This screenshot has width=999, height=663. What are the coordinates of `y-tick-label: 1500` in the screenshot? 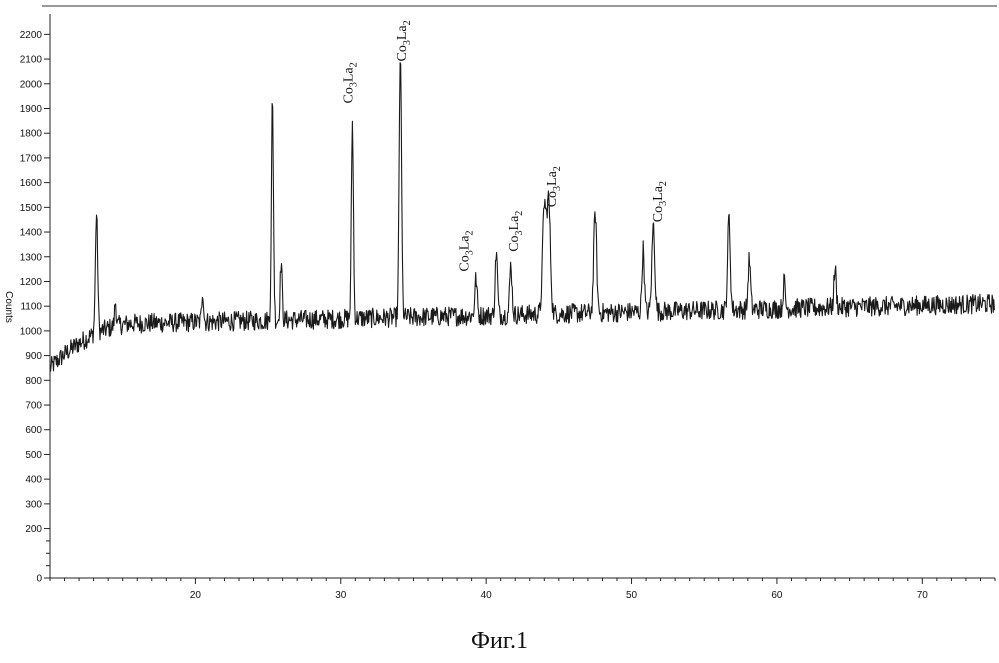 It's located at (31, 208).